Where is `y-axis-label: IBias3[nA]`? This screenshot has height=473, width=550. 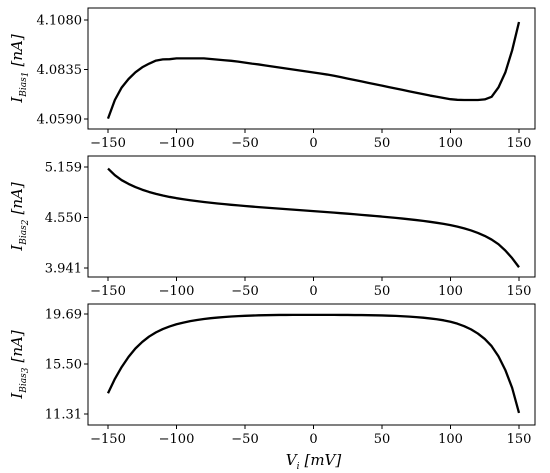
y-axis-label: IBias3[nA] is located at coordinates (19, 365).